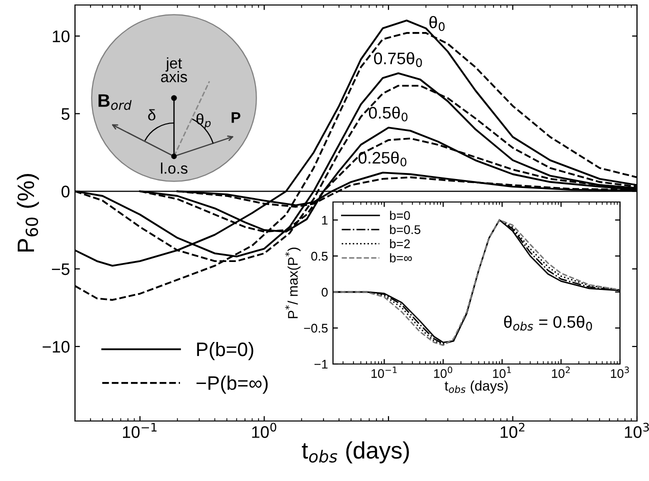 The image size is (649, 481). What do you see at coordinates (232, 385) in the screenshot?
I see `legend-label: −P(b=∞)` at bounding box center [232, 385].